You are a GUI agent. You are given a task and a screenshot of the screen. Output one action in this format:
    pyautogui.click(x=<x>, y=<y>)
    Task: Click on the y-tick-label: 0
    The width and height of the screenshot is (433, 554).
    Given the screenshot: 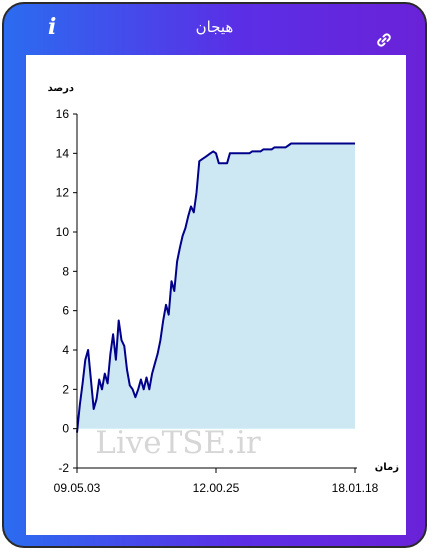 What is the action you would take?
    pyautogui.click(x=65, y=429)
    